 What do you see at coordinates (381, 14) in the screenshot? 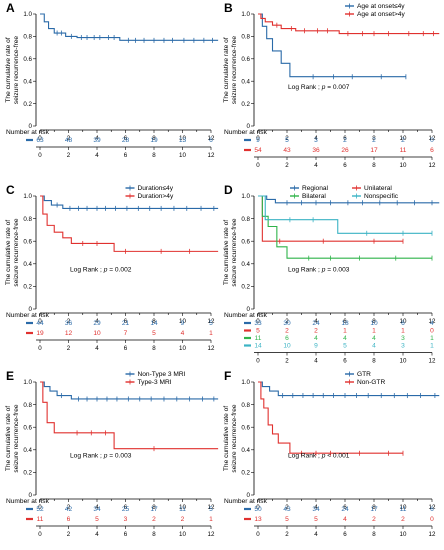
I see `legend-label: Age at onset>4y` at bounding box center [381, 14].